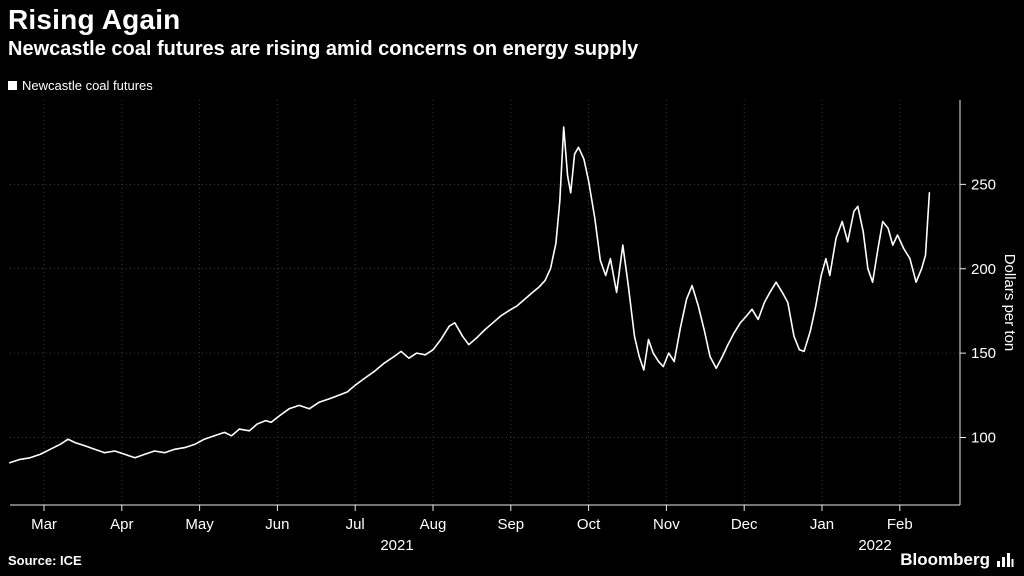 This screenshot has height=576, width=1024. I want to click on y-tick-label: 200, so click(983, 269).